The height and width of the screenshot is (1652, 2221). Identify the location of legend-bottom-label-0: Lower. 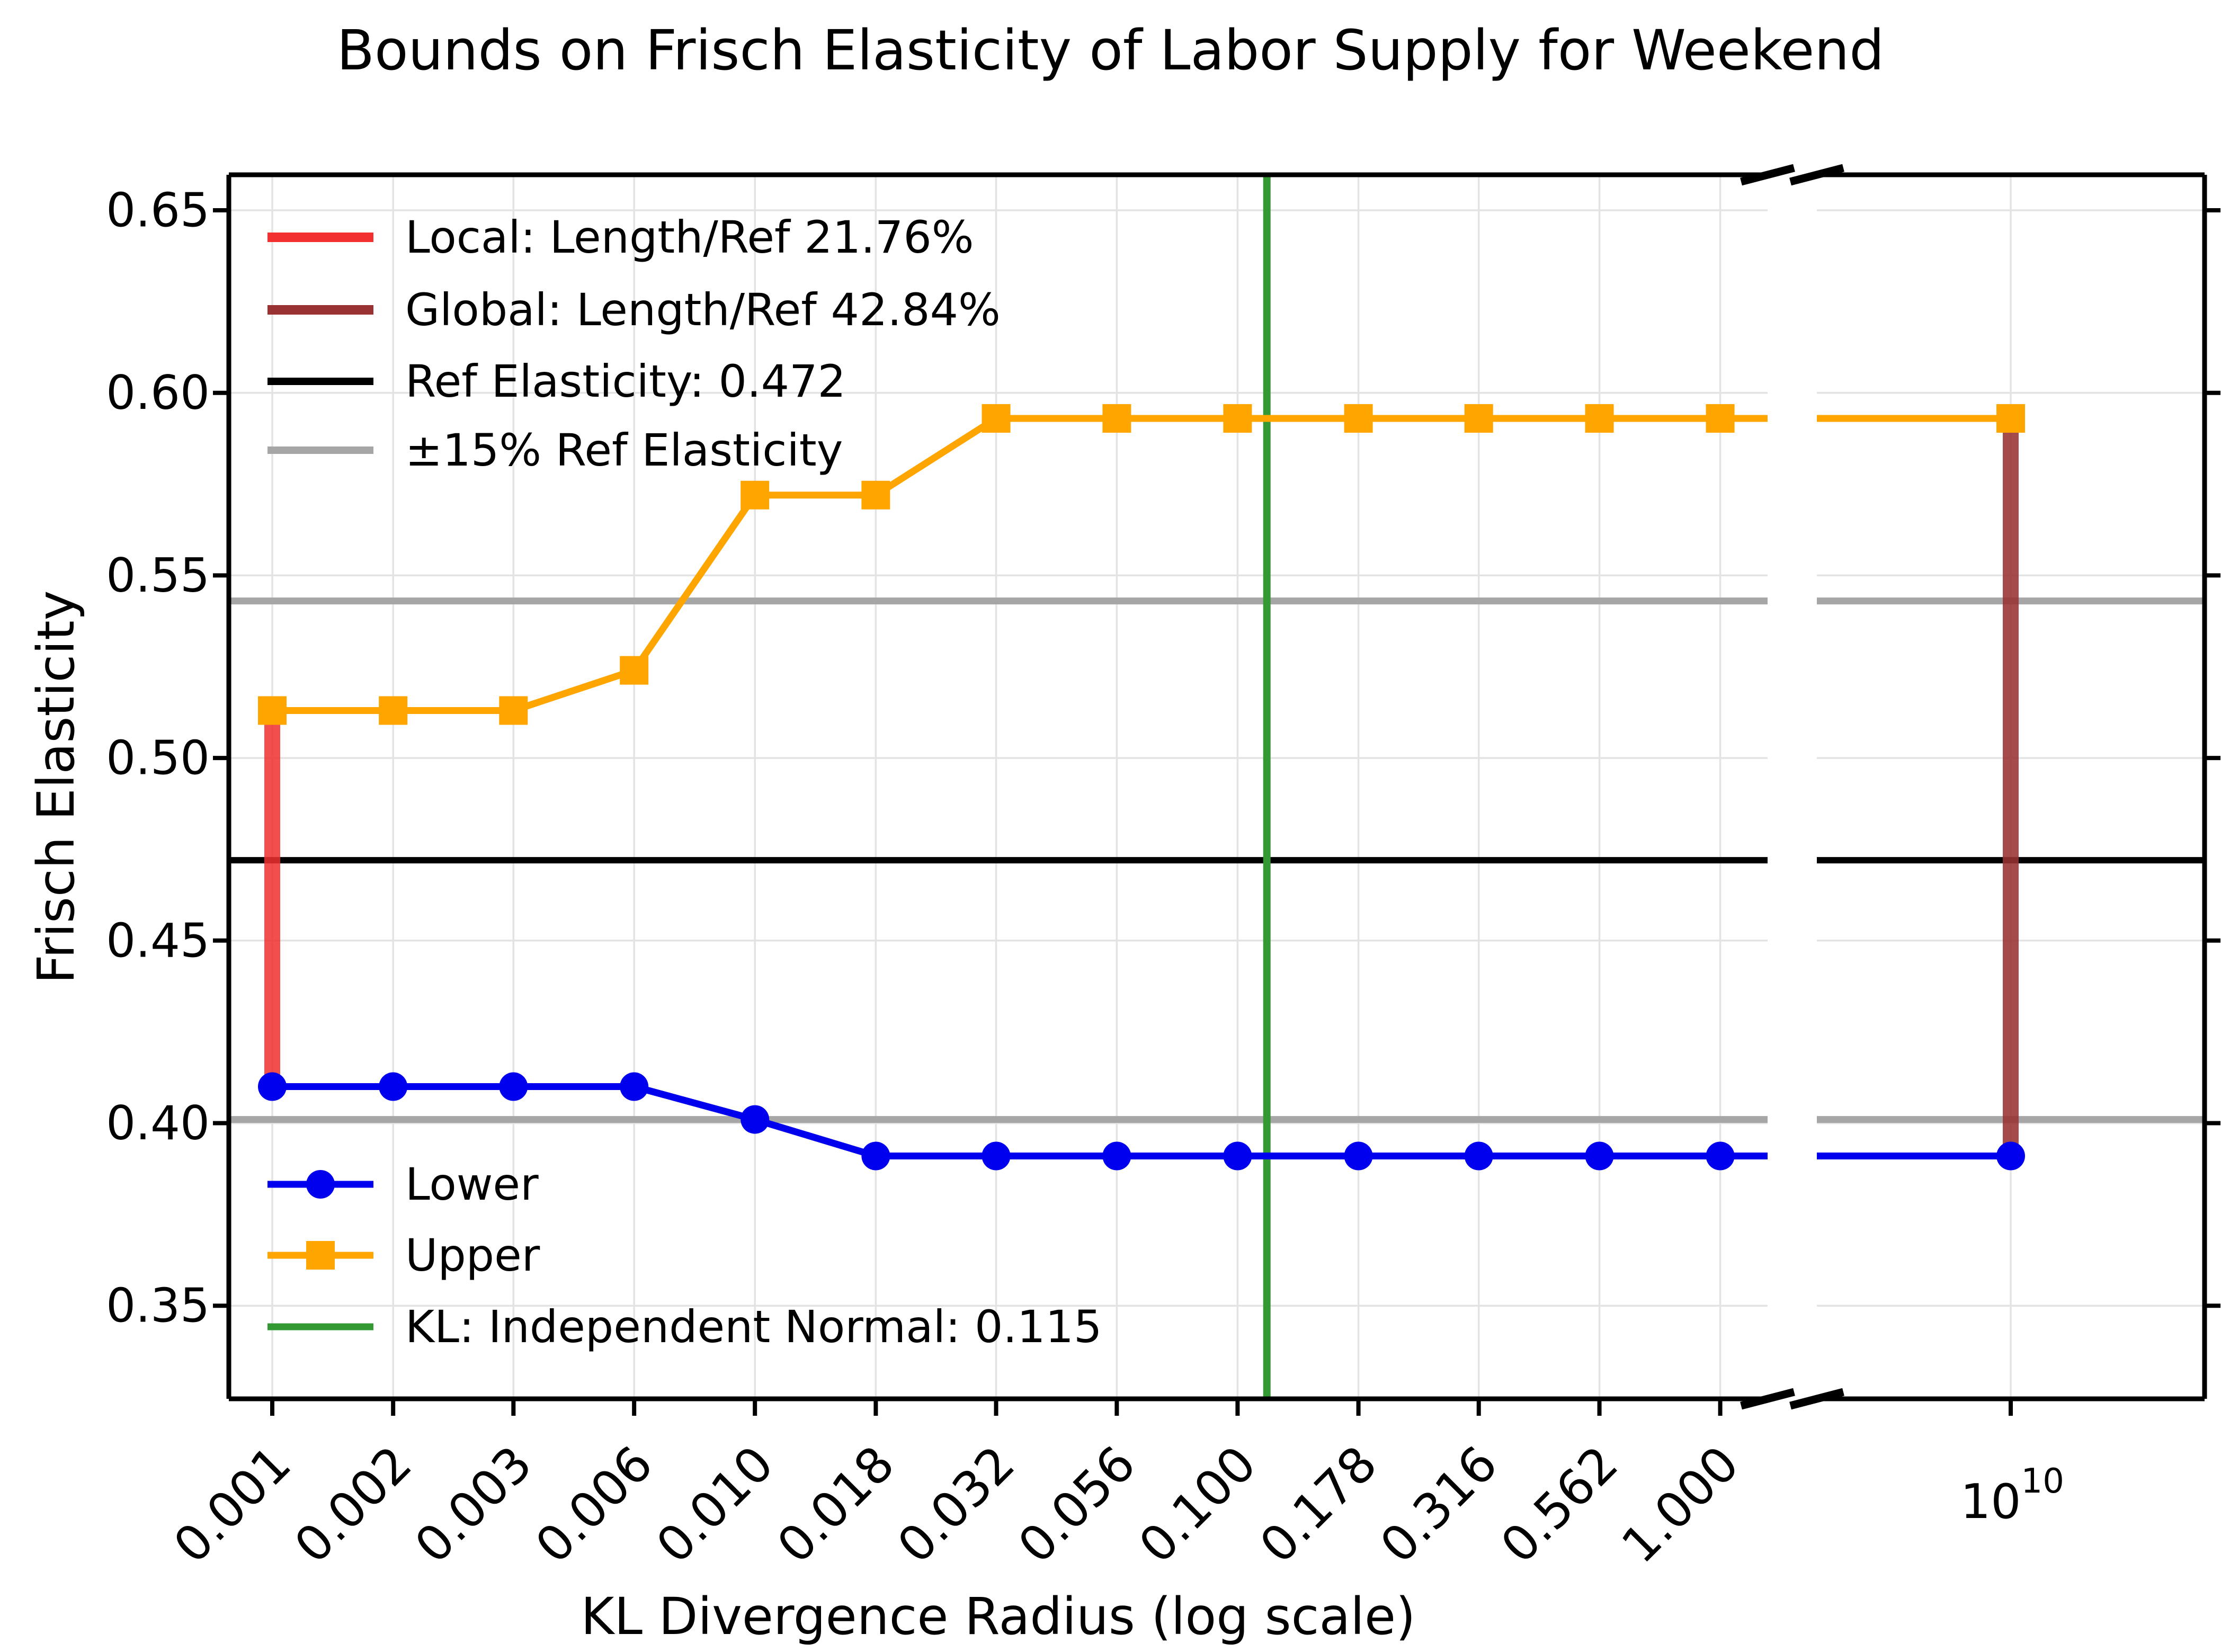
(472, 1184).